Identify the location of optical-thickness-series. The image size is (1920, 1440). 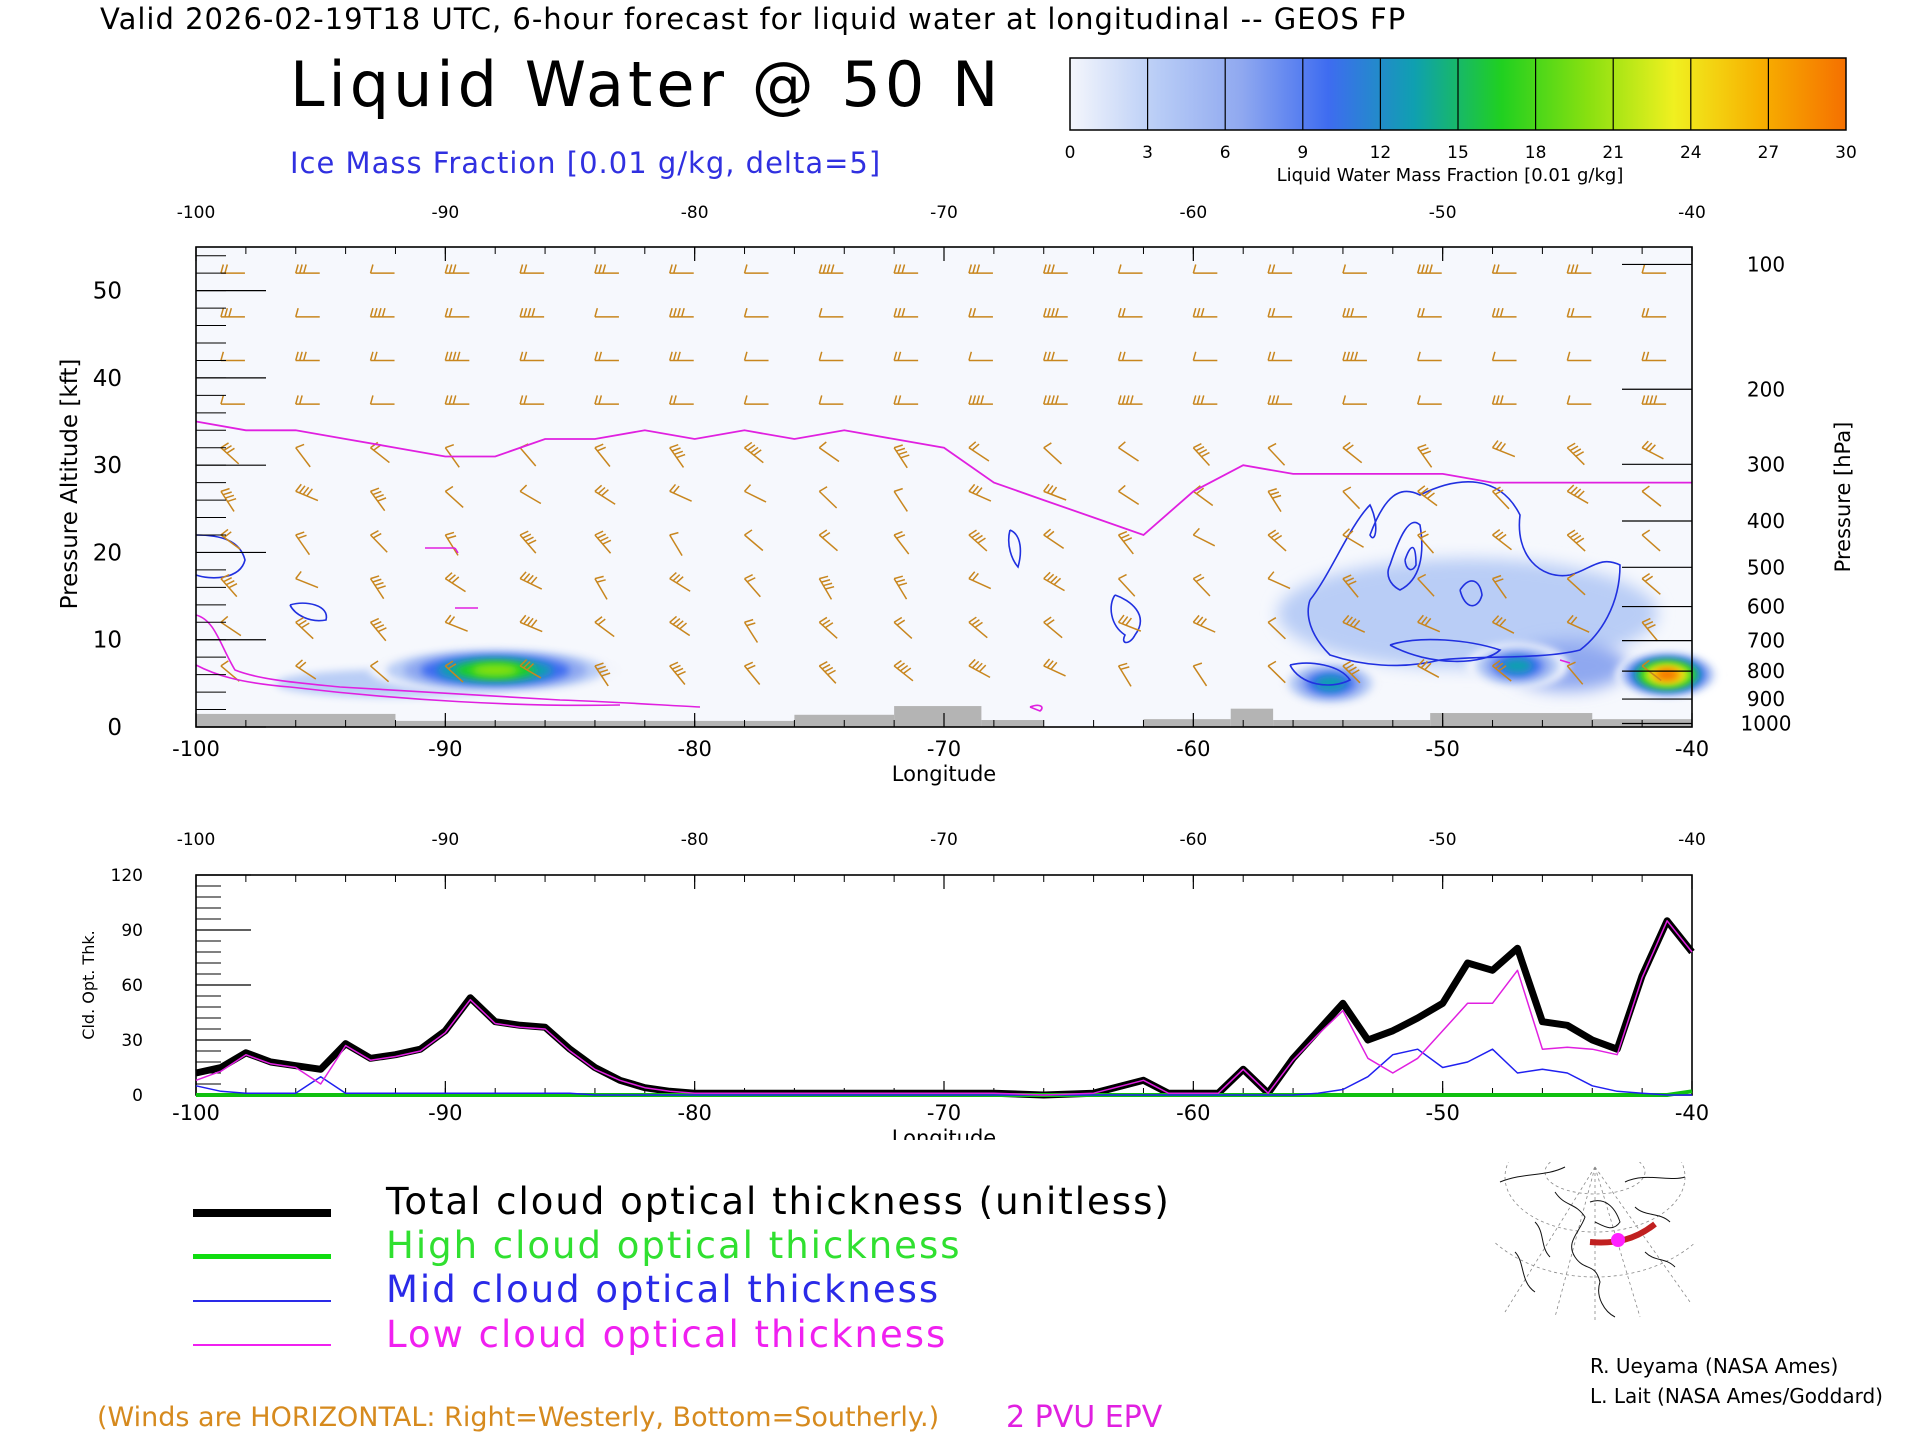
(945, 1008).